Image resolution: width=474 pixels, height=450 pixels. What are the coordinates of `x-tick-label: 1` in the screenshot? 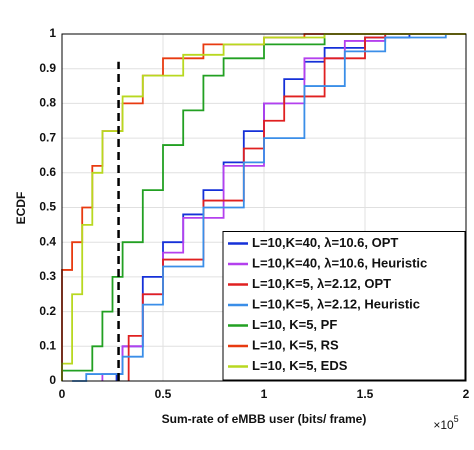 It's located at (264, 394).